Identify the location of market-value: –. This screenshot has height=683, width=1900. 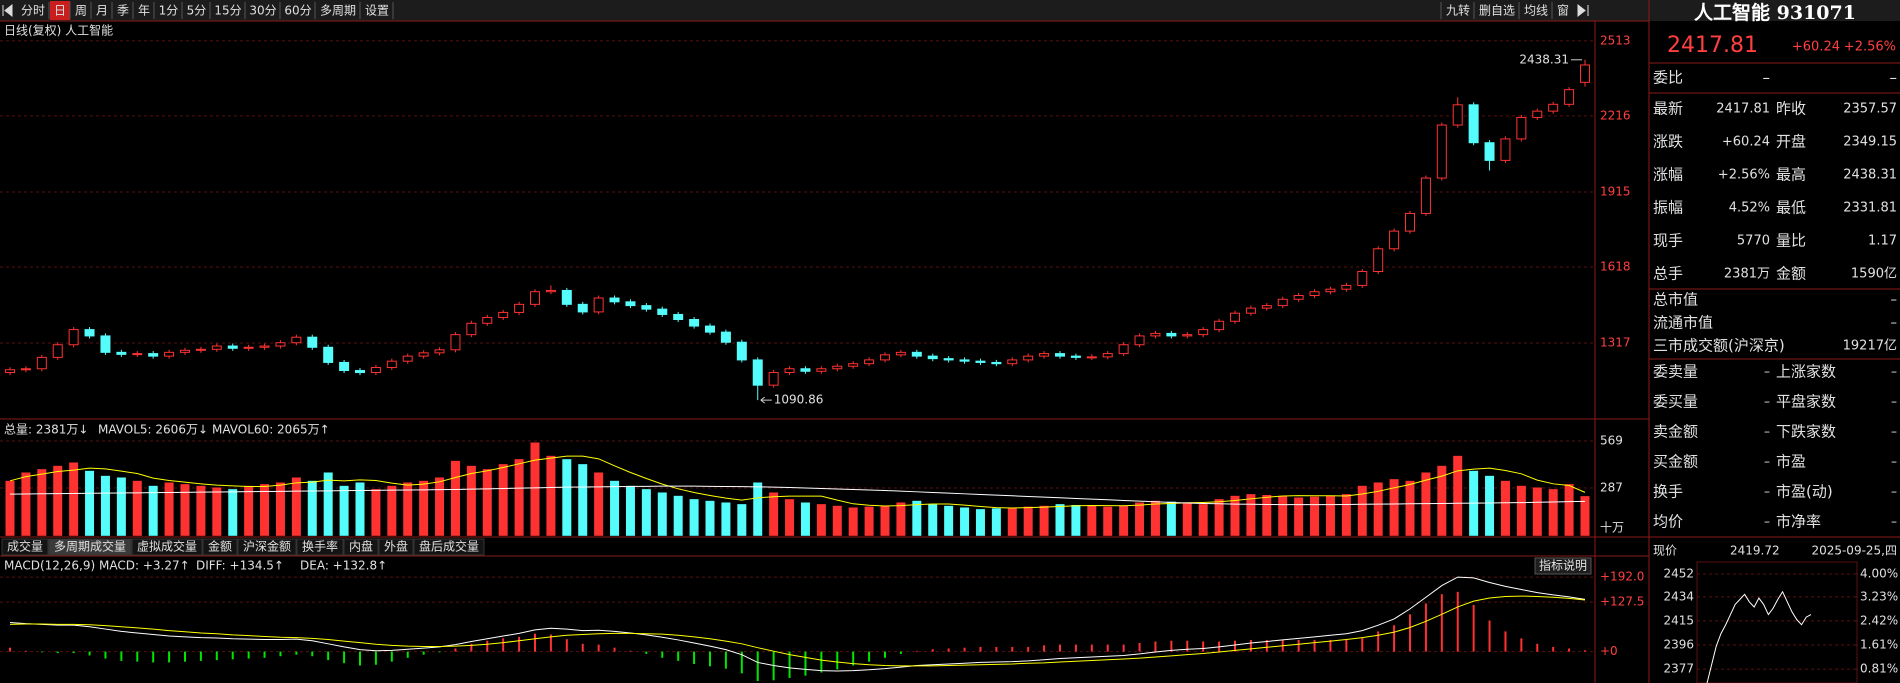
(1894, 300).